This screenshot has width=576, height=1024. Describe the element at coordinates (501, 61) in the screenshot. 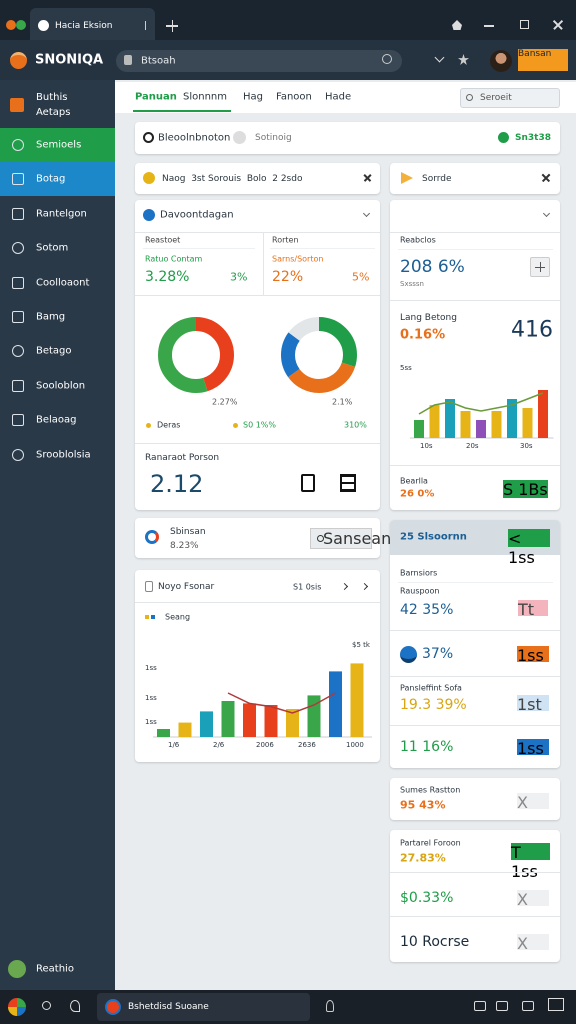

I see `avatar` at that location.